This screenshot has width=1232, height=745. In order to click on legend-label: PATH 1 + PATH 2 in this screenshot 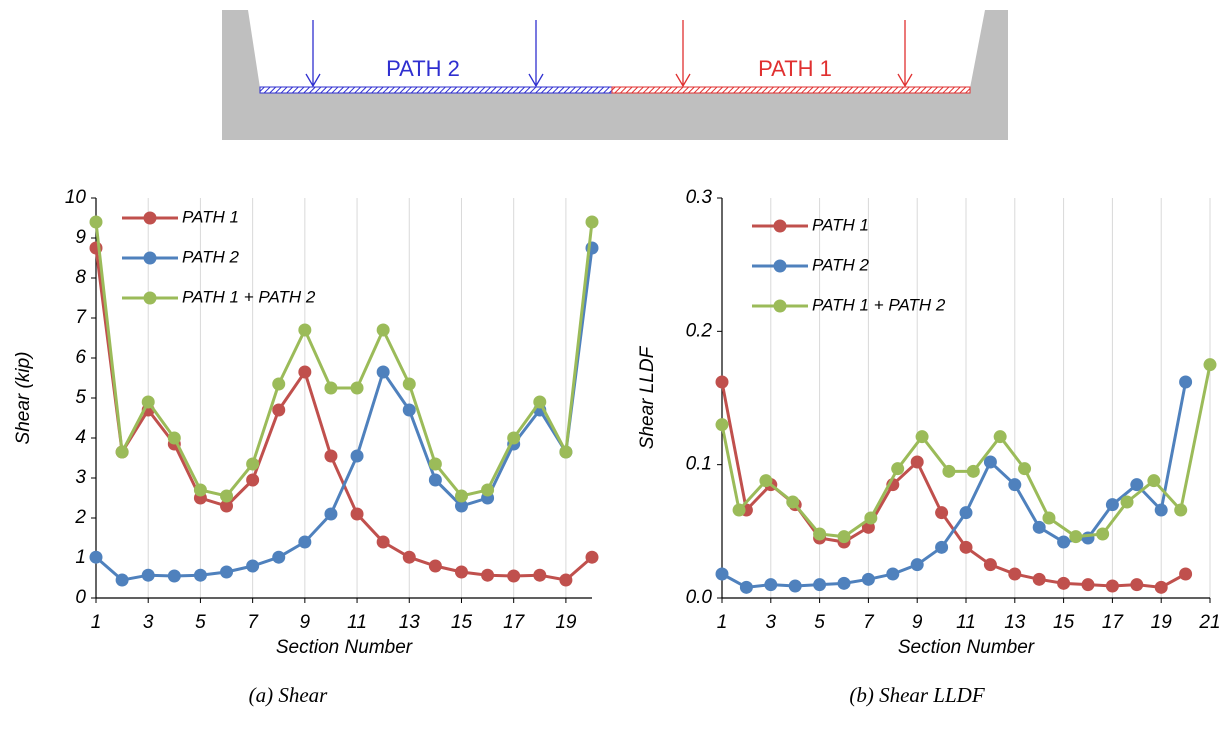, I will do `click(249, 296)`.